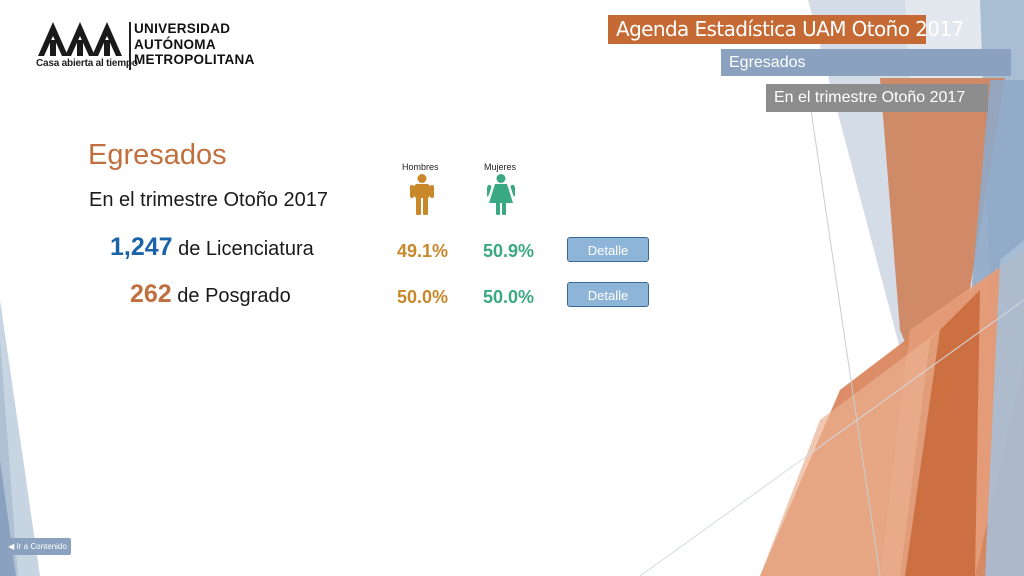 This screenshot has height=576, width=1024. Describe the element at coordinates (246, 249) in the screenshot. I see `licenciatura-label: de Licenciatura` at that location.